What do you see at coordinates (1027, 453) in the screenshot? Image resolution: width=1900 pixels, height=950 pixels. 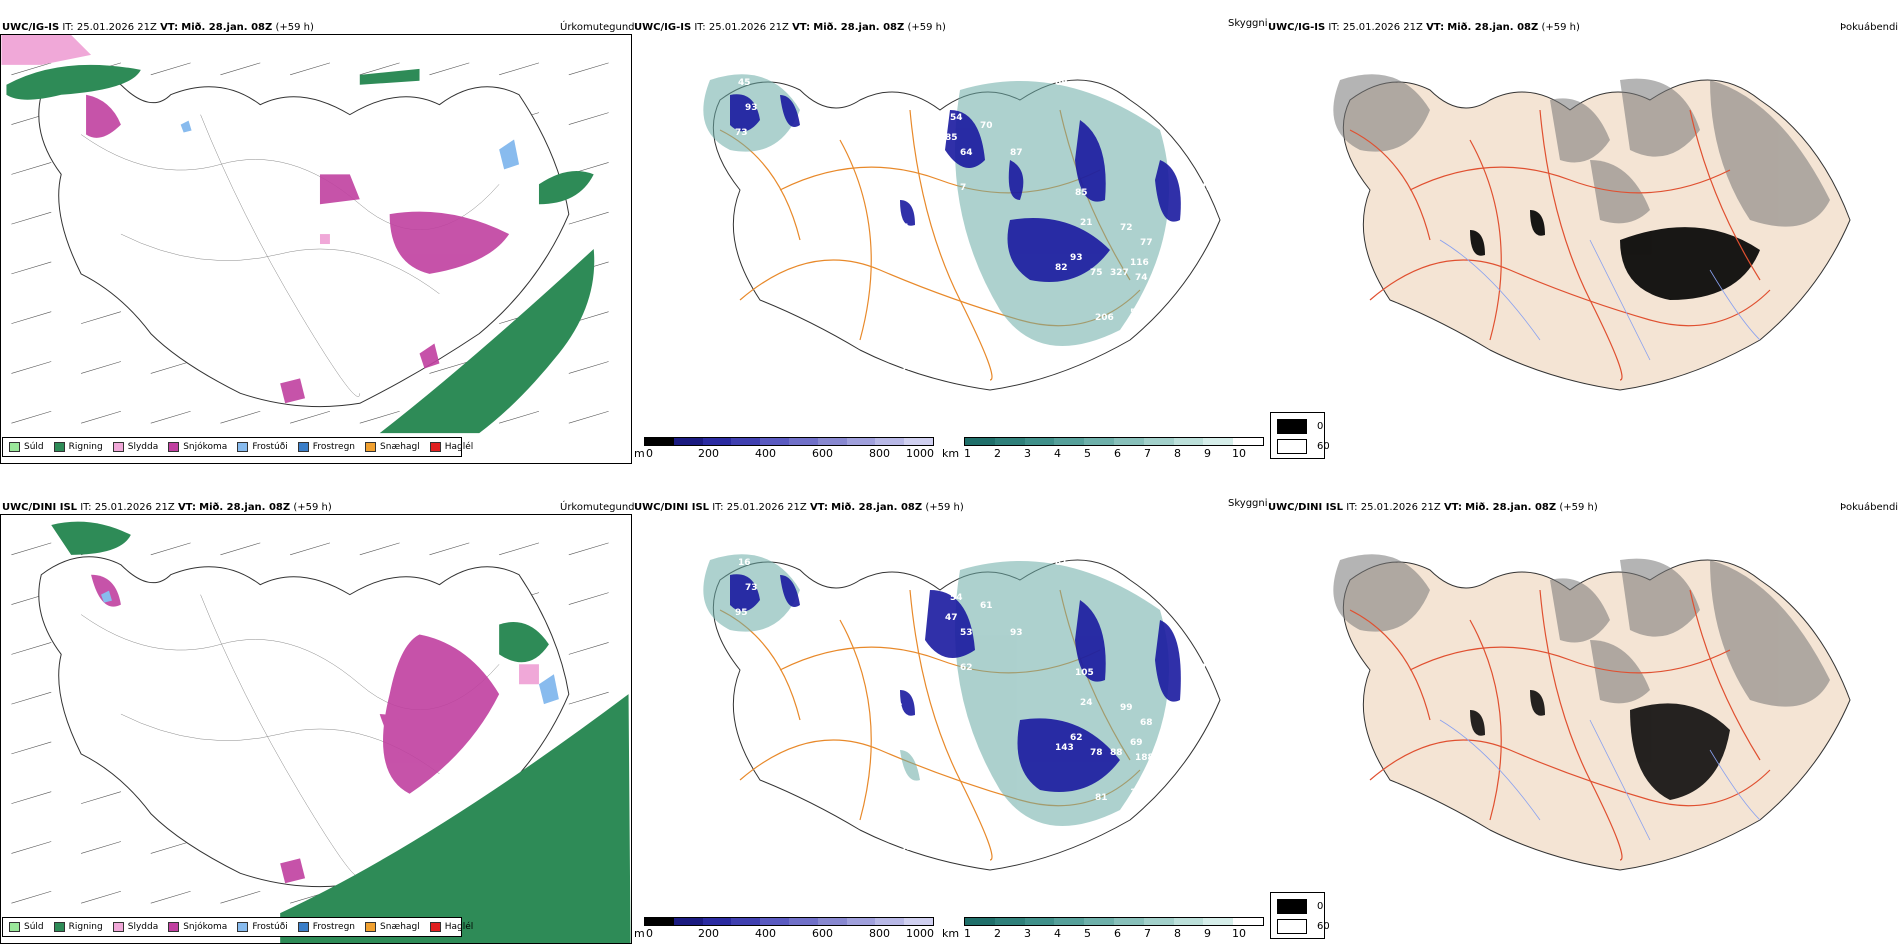 I see `visibility-tick: 3` at bounding box center [1027, 453].